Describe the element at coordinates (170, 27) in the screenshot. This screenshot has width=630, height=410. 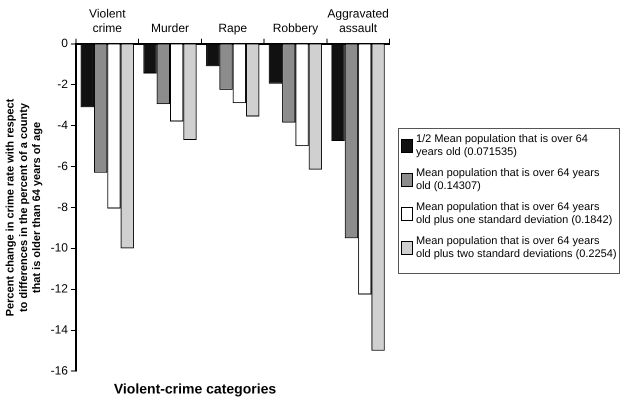
I see `x-tick-label: Murder` at that location.